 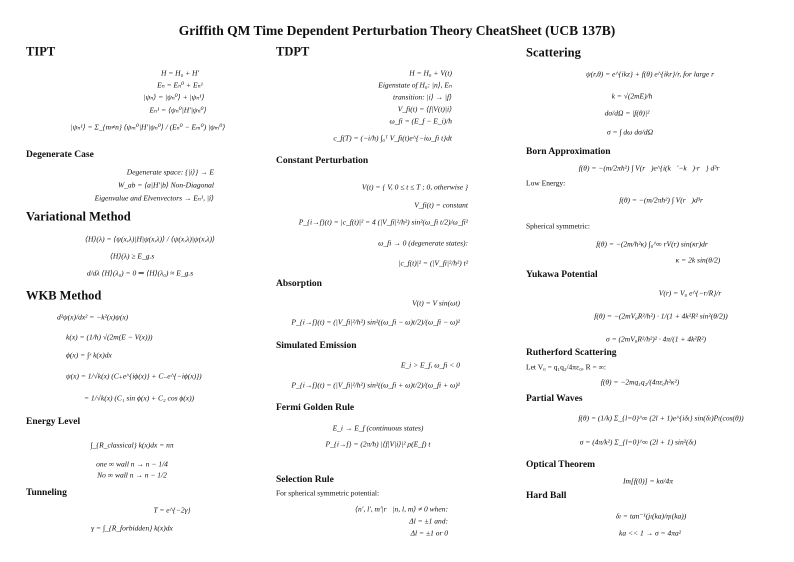 I want to click on section-header-tipt: TIPT, so click(x=41, y=51).